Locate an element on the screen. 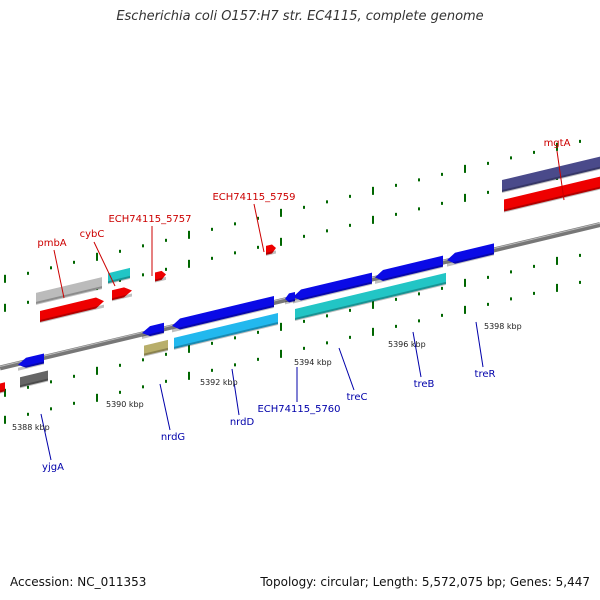  cds-treC-shade is located at coordinates (335, 309).